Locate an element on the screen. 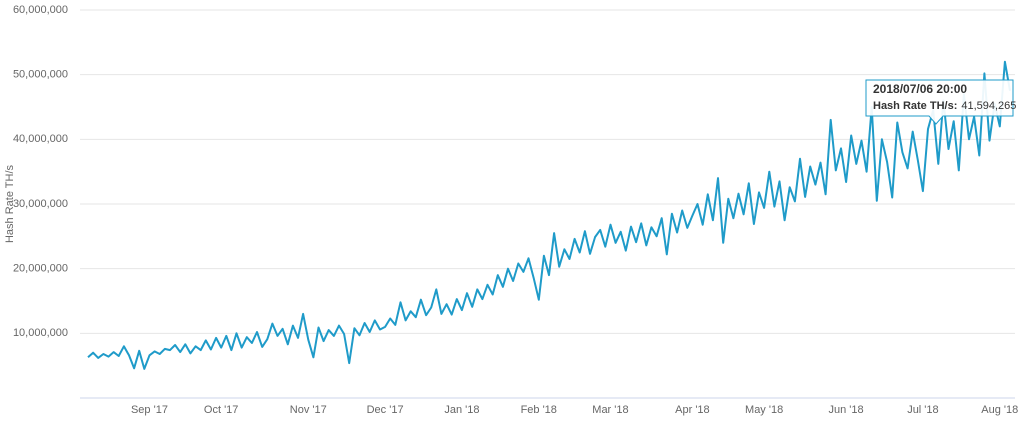 The height and width of the screenshot is (428, 1024). y-axis-title: Hash Rate TH/s is located at coordinates (10, 203).